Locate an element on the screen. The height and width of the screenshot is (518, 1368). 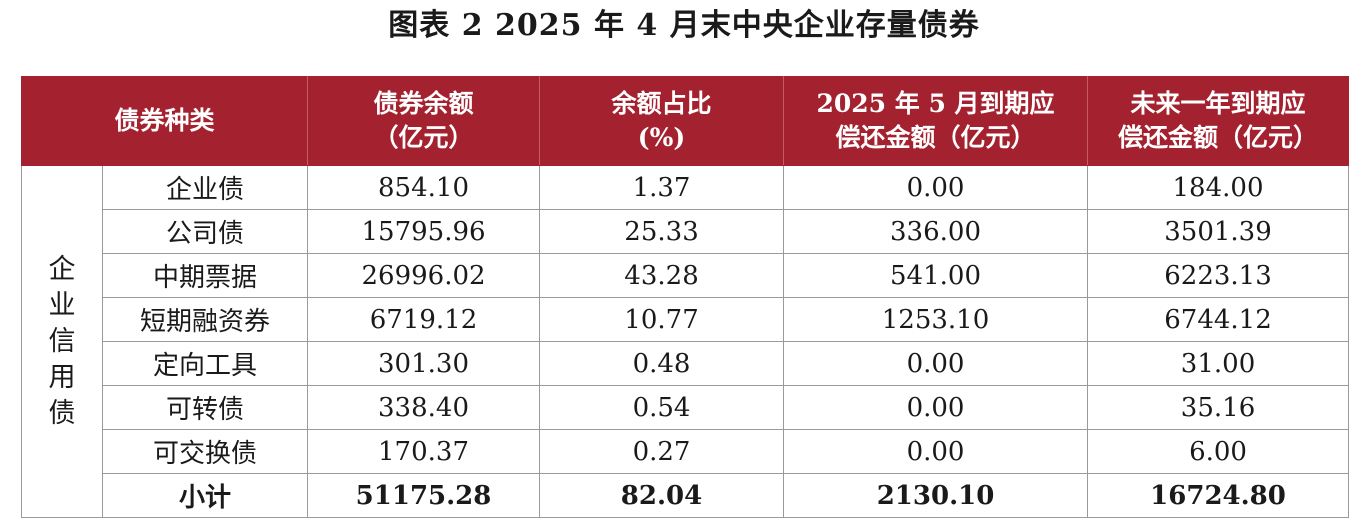
table-row: 公司债 15795.96 25.33 336.00 3501.39 is located at coordinates (686, 231).